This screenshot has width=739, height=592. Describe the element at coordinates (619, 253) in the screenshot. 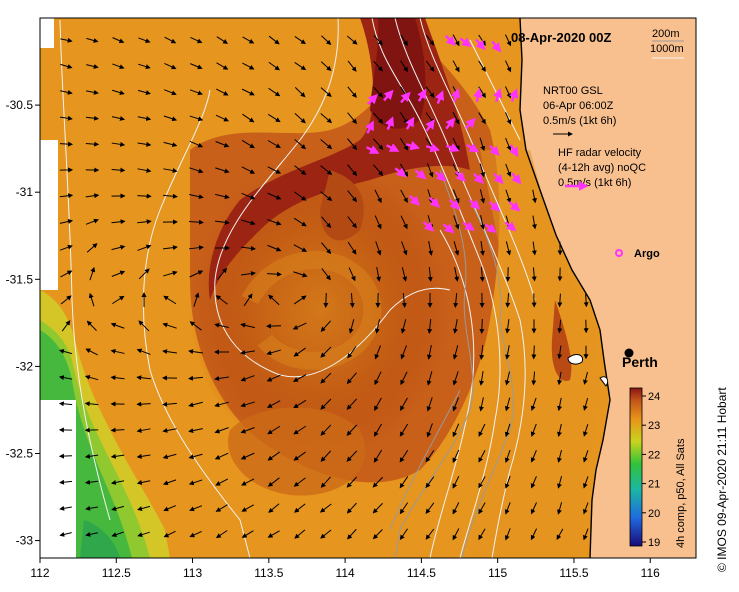

I see `argo-float-icon` at that location.